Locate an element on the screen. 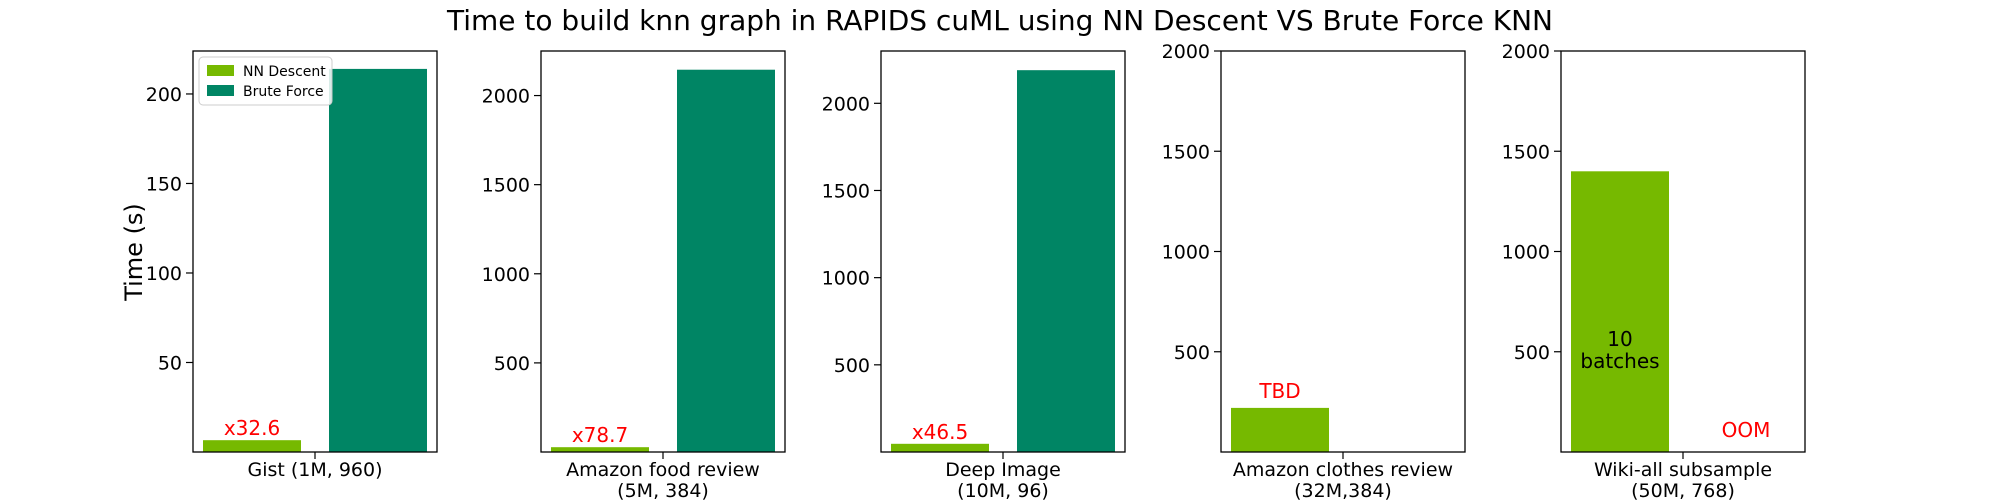 Image resolution: width=2000 pixels, height=500 pixels. x-tick-label: Gist (1M, 960) is located at coordinates (314, 470).